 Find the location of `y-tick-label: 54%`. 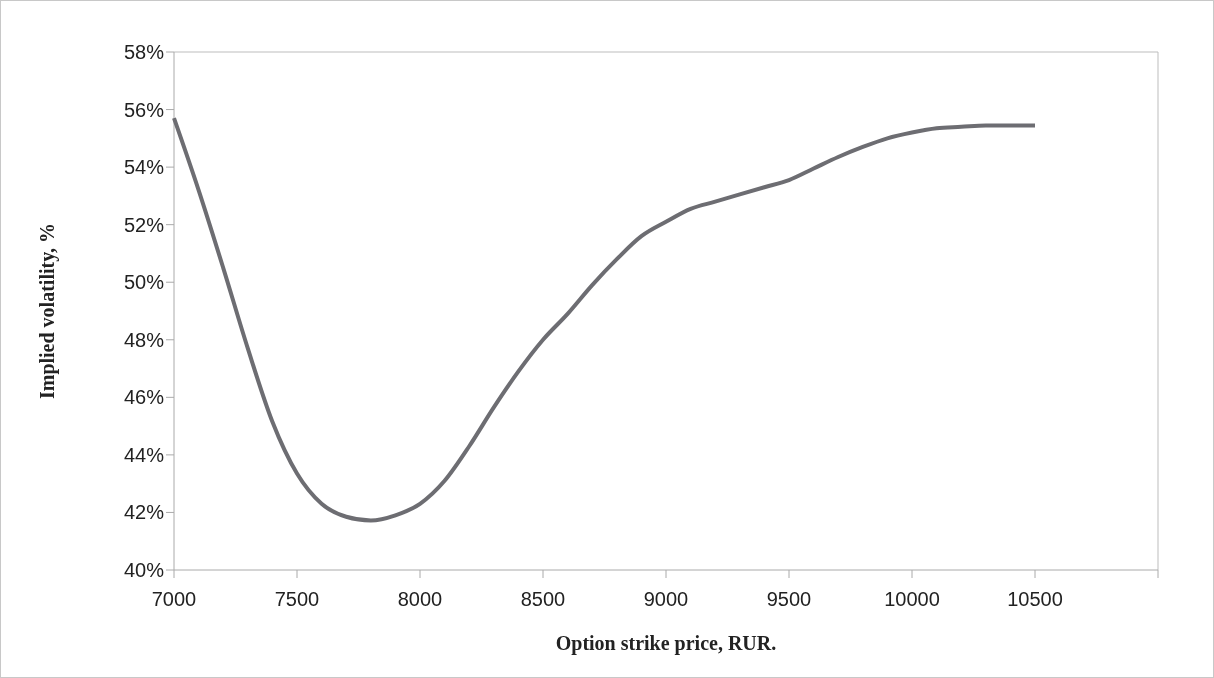

y-tick-label: 54% is located at coordinates (144, 167).